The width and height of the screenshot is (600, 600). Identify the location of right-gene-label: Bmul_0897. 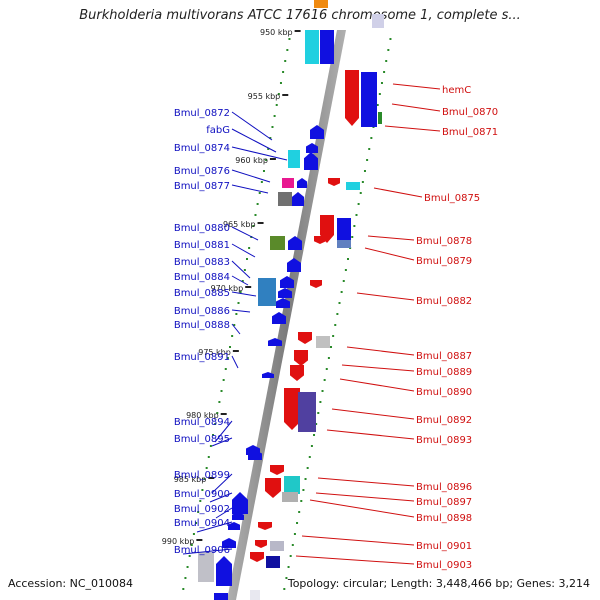
(444, 502).